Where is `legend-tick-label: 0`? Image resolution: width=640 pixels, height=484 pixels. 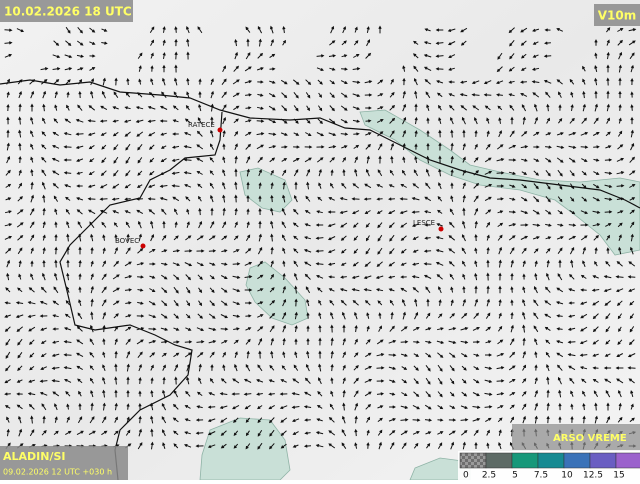
legend-tick-label: 0 is located at coordinates (466, 476).